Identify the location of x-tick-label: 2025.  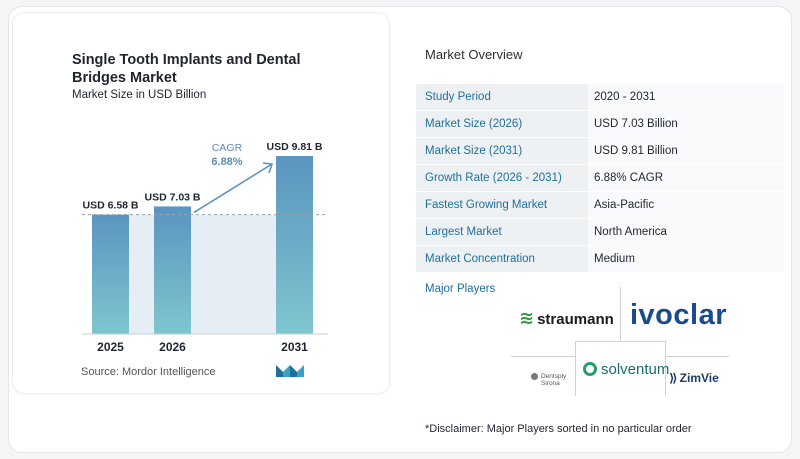
(110, 347).